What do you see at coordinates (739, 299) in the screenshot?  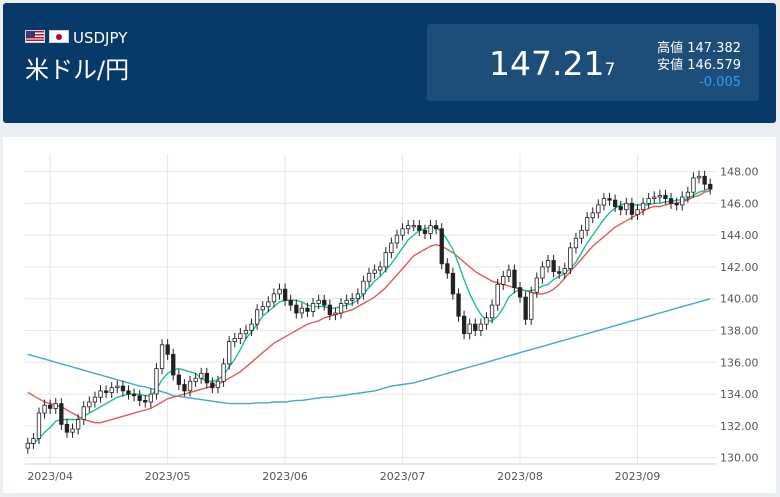 I see `y-tick-label: 140.00` at bounding box center [739, 299].